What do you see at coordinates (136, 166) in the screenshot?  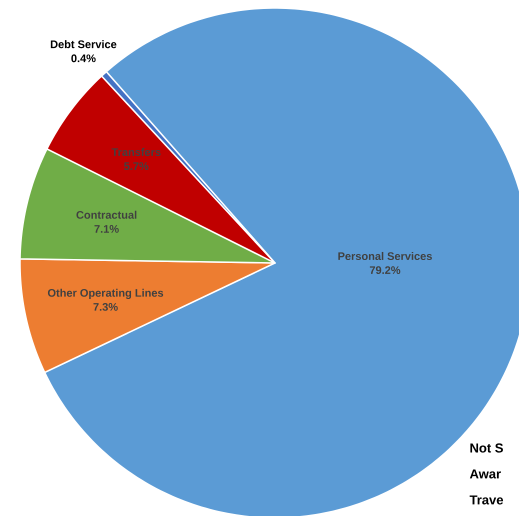 I see `data-label: 5.7%` at bounding box center [136, 166].